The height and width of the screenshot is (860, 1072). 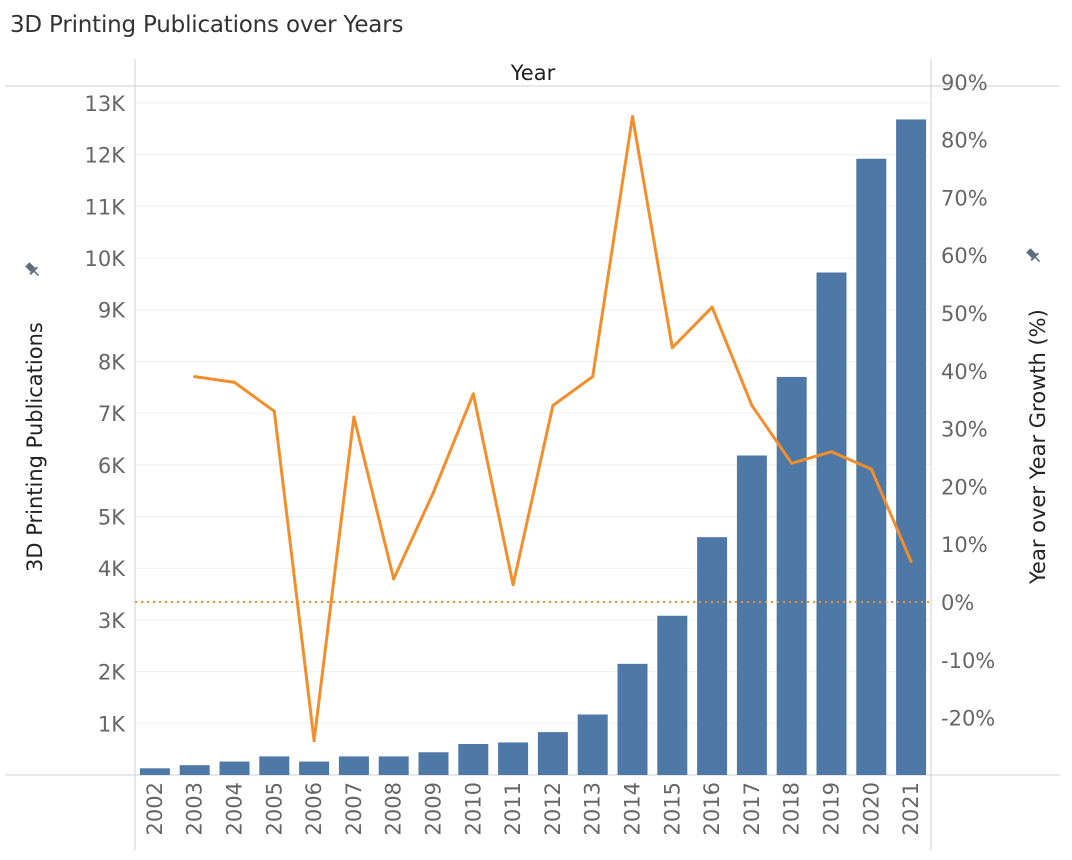 I want to click on x-tick-label: 2009, so click(x=434, y=808).